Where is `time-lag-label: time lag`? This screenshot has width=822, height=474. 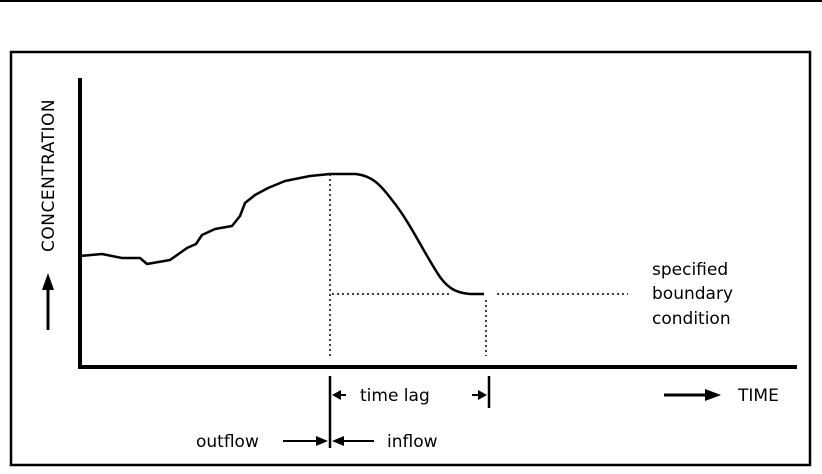 time-lag-label: time lag is located at coordinates (395, 396).